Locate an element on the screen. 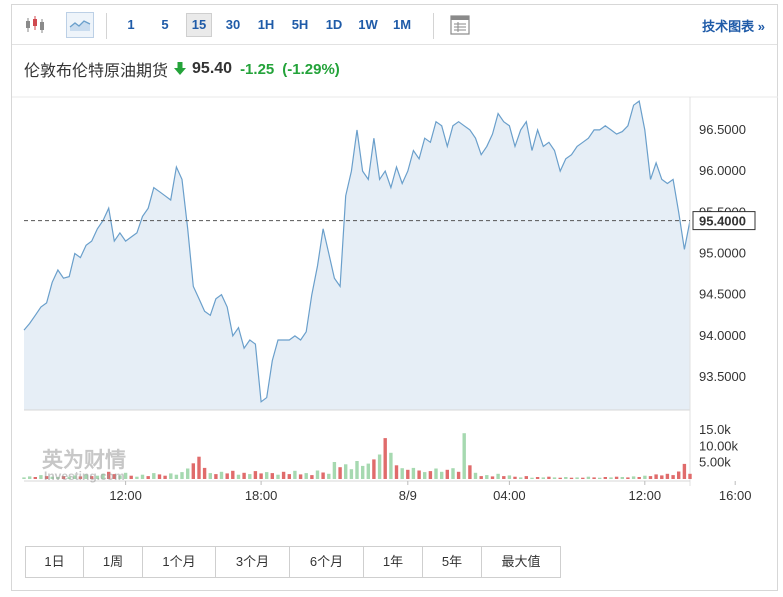 Image resolution: width=783 pixels, height=597 pixels. range-1w: 1周 is located at coordinates (113, 562).